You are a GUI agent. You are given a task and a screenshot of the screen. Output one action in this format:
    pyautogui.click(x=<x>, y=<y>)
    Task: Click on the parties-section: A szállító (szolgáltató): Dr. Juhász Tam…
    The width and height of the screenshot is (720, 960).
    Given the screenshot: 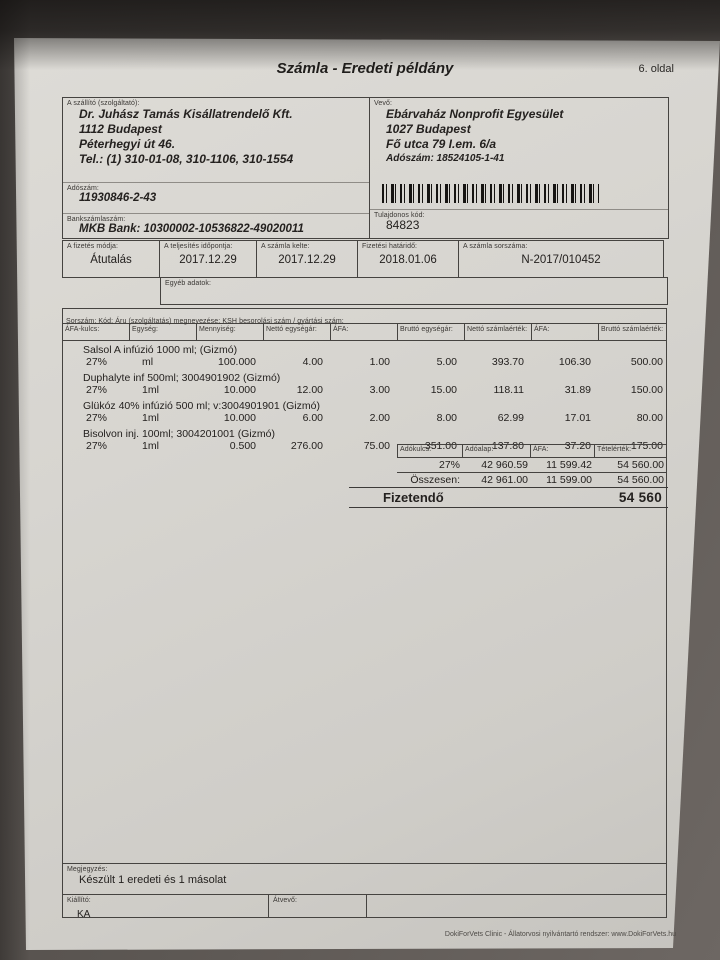 What is the action you would take?
    pyautogui.click(x=365, y=168)
    